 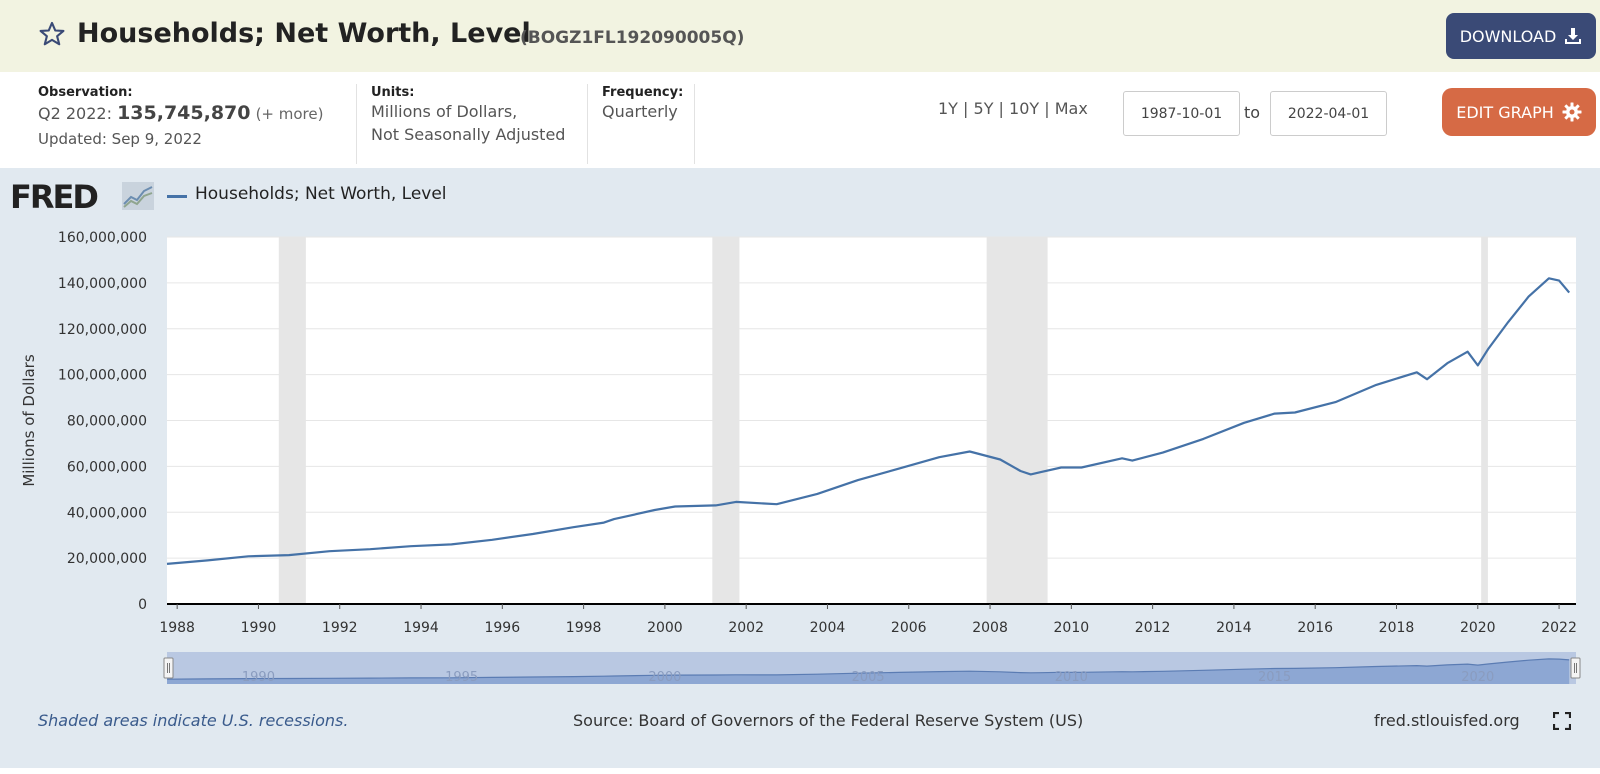 What do you see at coordinates (107, 422) in the screenshot?
I see `y-tick-label: 80,000,000` at bounding box center [107, 422].